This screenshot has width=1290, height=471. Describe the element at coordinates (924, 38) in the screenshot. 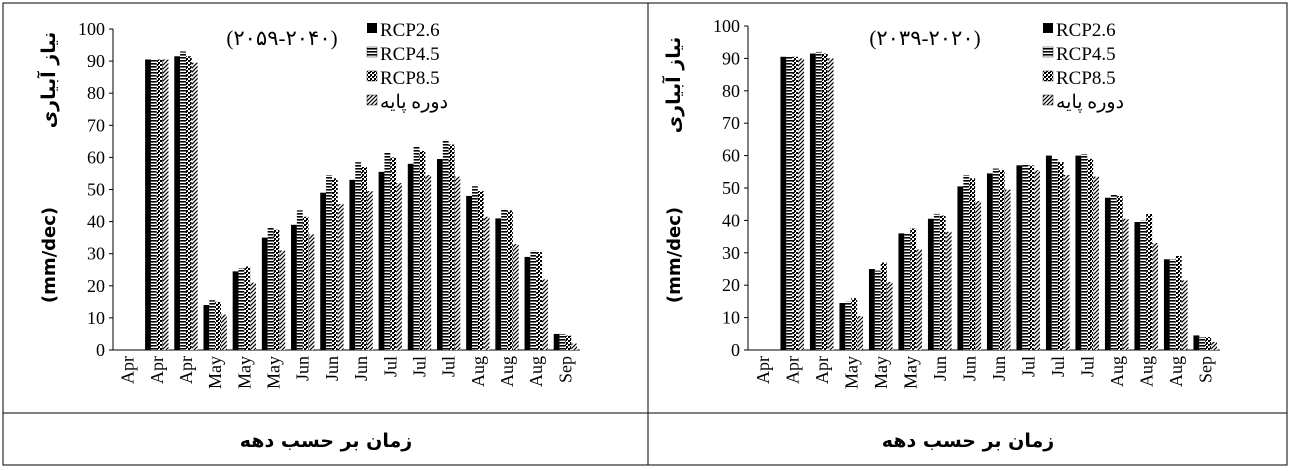

I see `chart-title: (۲۰۳۹-۲۰۲۰)` at that location.